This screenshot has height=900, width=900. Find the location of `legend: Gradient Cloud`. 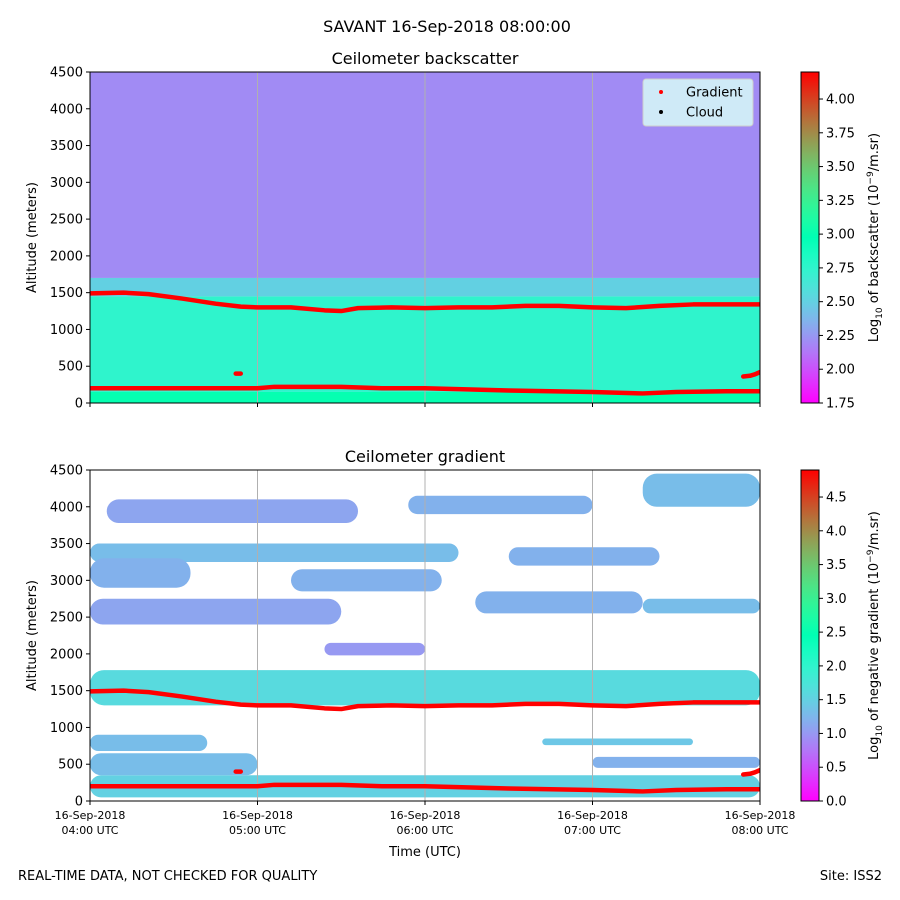

legend: Gradient Cloud is located at coordinates (698, 102).